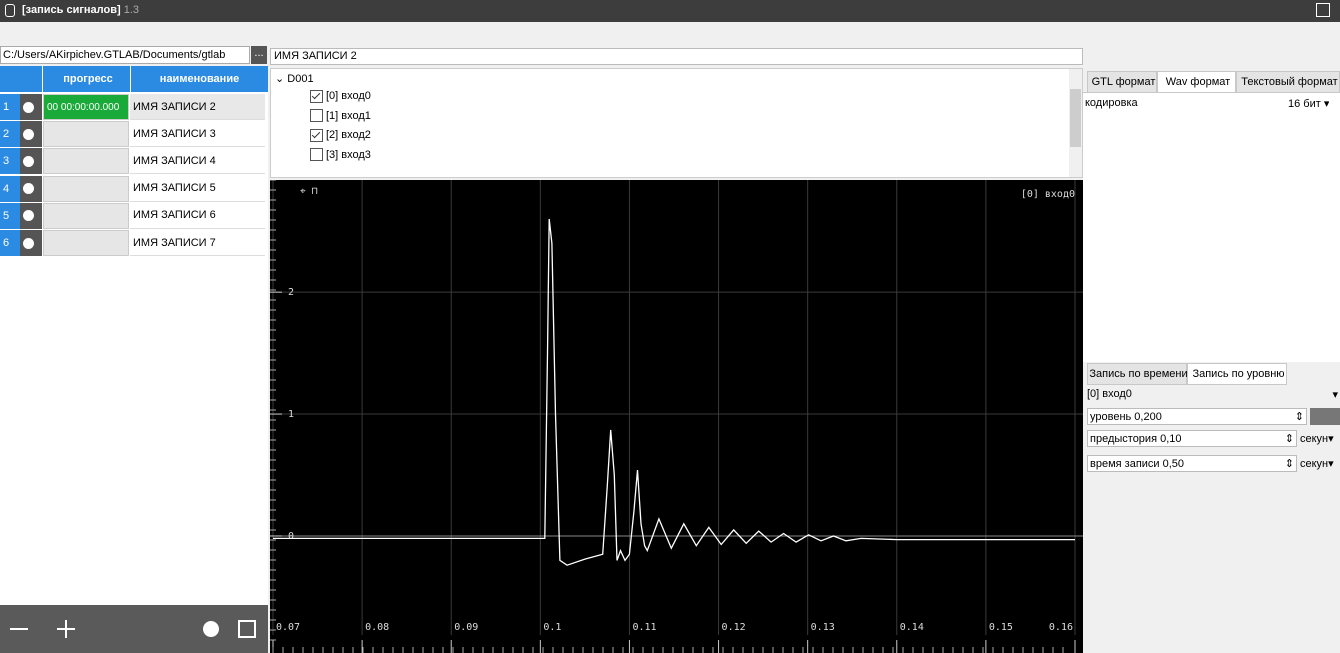 This screenshot has height=653, width=1340. I want to click on stop-button, so click(247, 629).